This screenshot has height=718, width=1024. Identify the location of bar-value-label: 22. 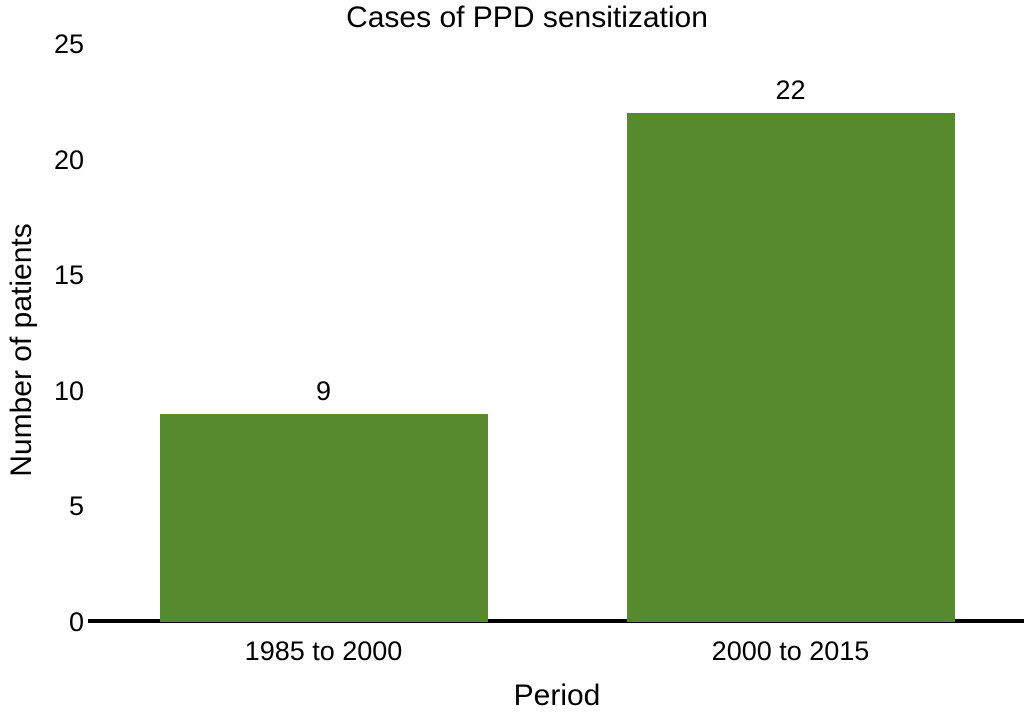
(790, 90).